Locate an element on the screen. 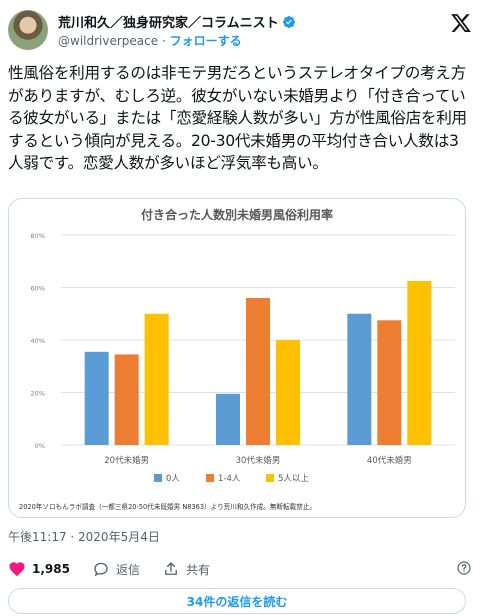  x-tick-label: 40代未婚男 is located at coordinates (389, 460).